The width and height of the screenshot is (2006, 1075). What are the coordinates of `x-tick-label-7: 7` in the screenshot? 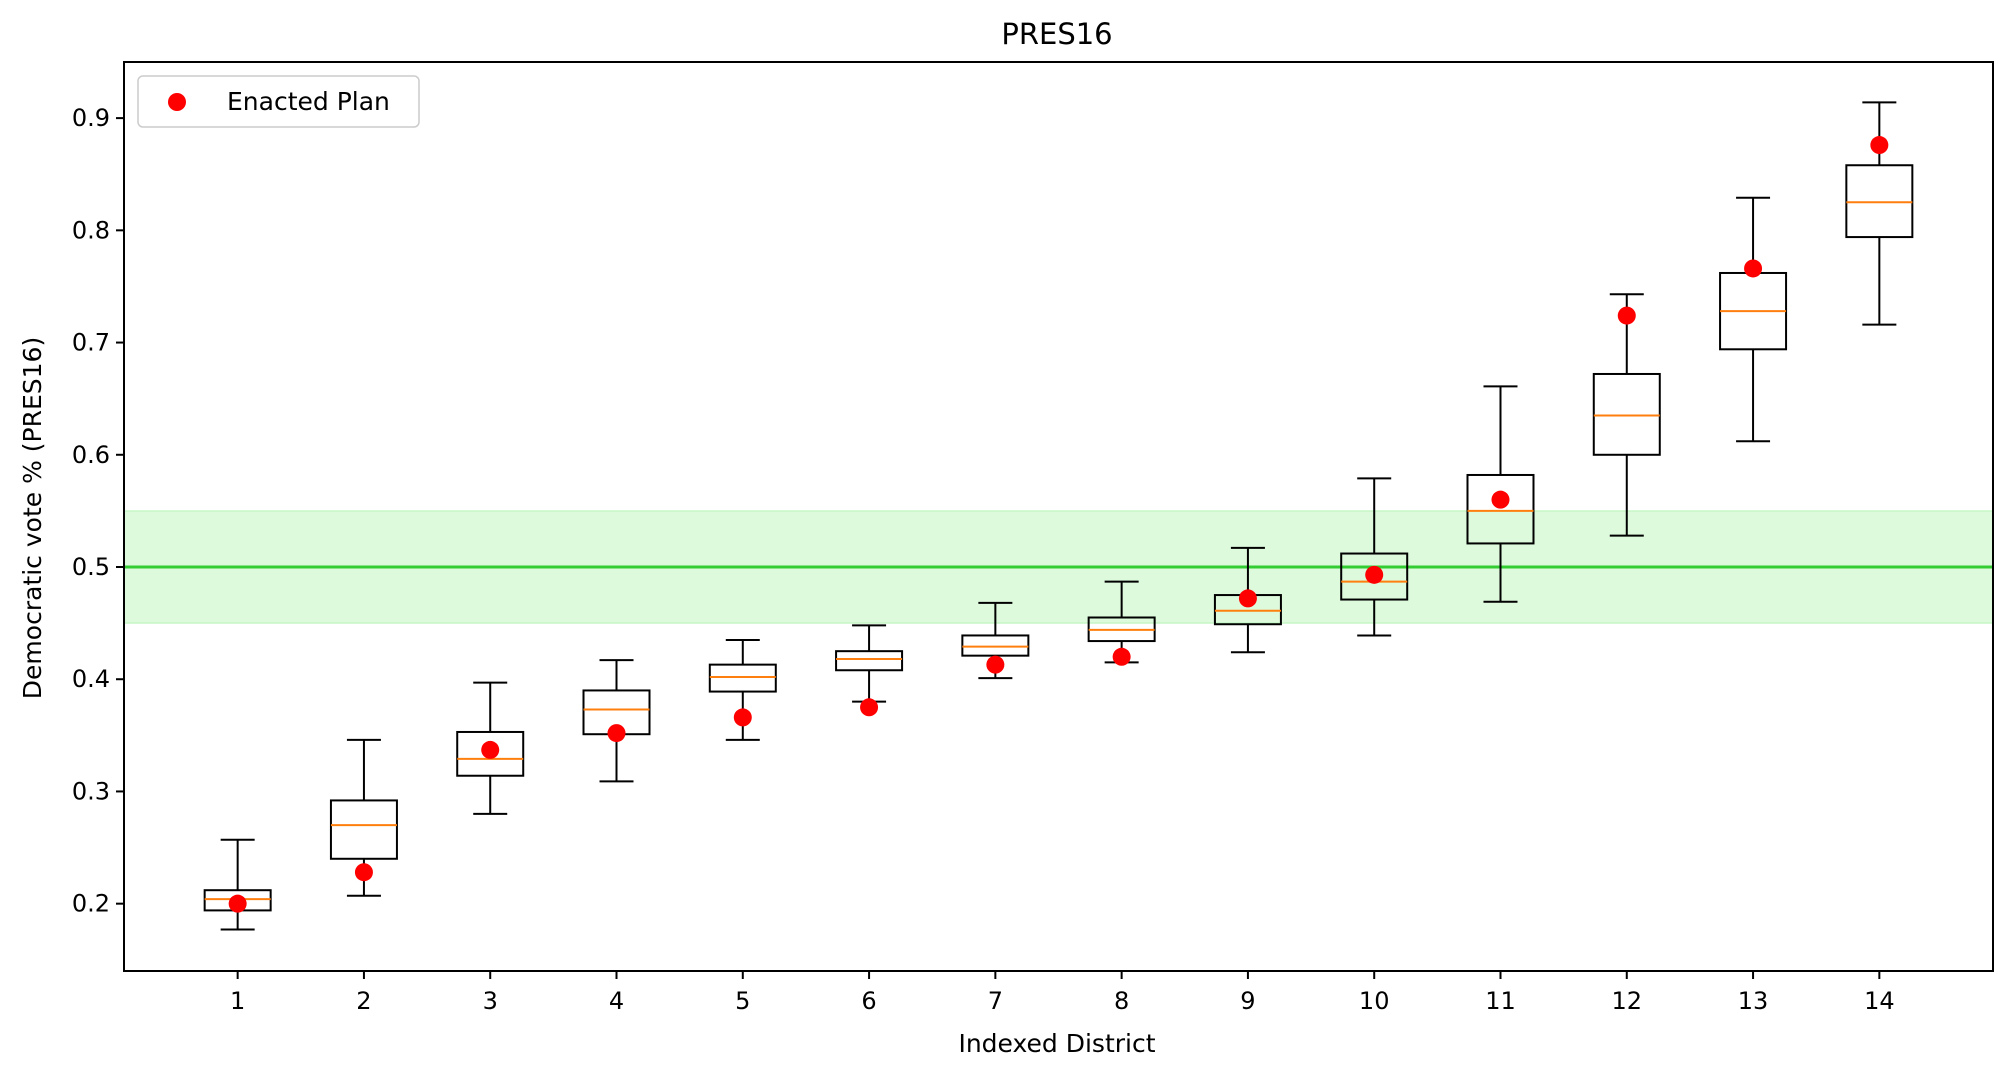 It's located at (995, 1001).